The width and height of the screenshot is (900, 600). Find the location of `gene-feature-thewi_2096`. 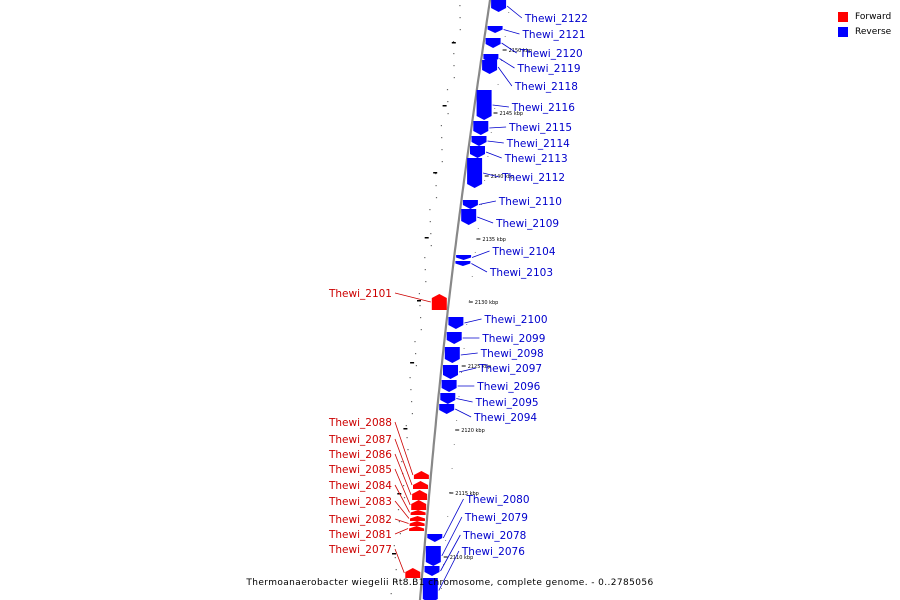

gene-feature-thewi_2096 is located at coordinates (449, 386).